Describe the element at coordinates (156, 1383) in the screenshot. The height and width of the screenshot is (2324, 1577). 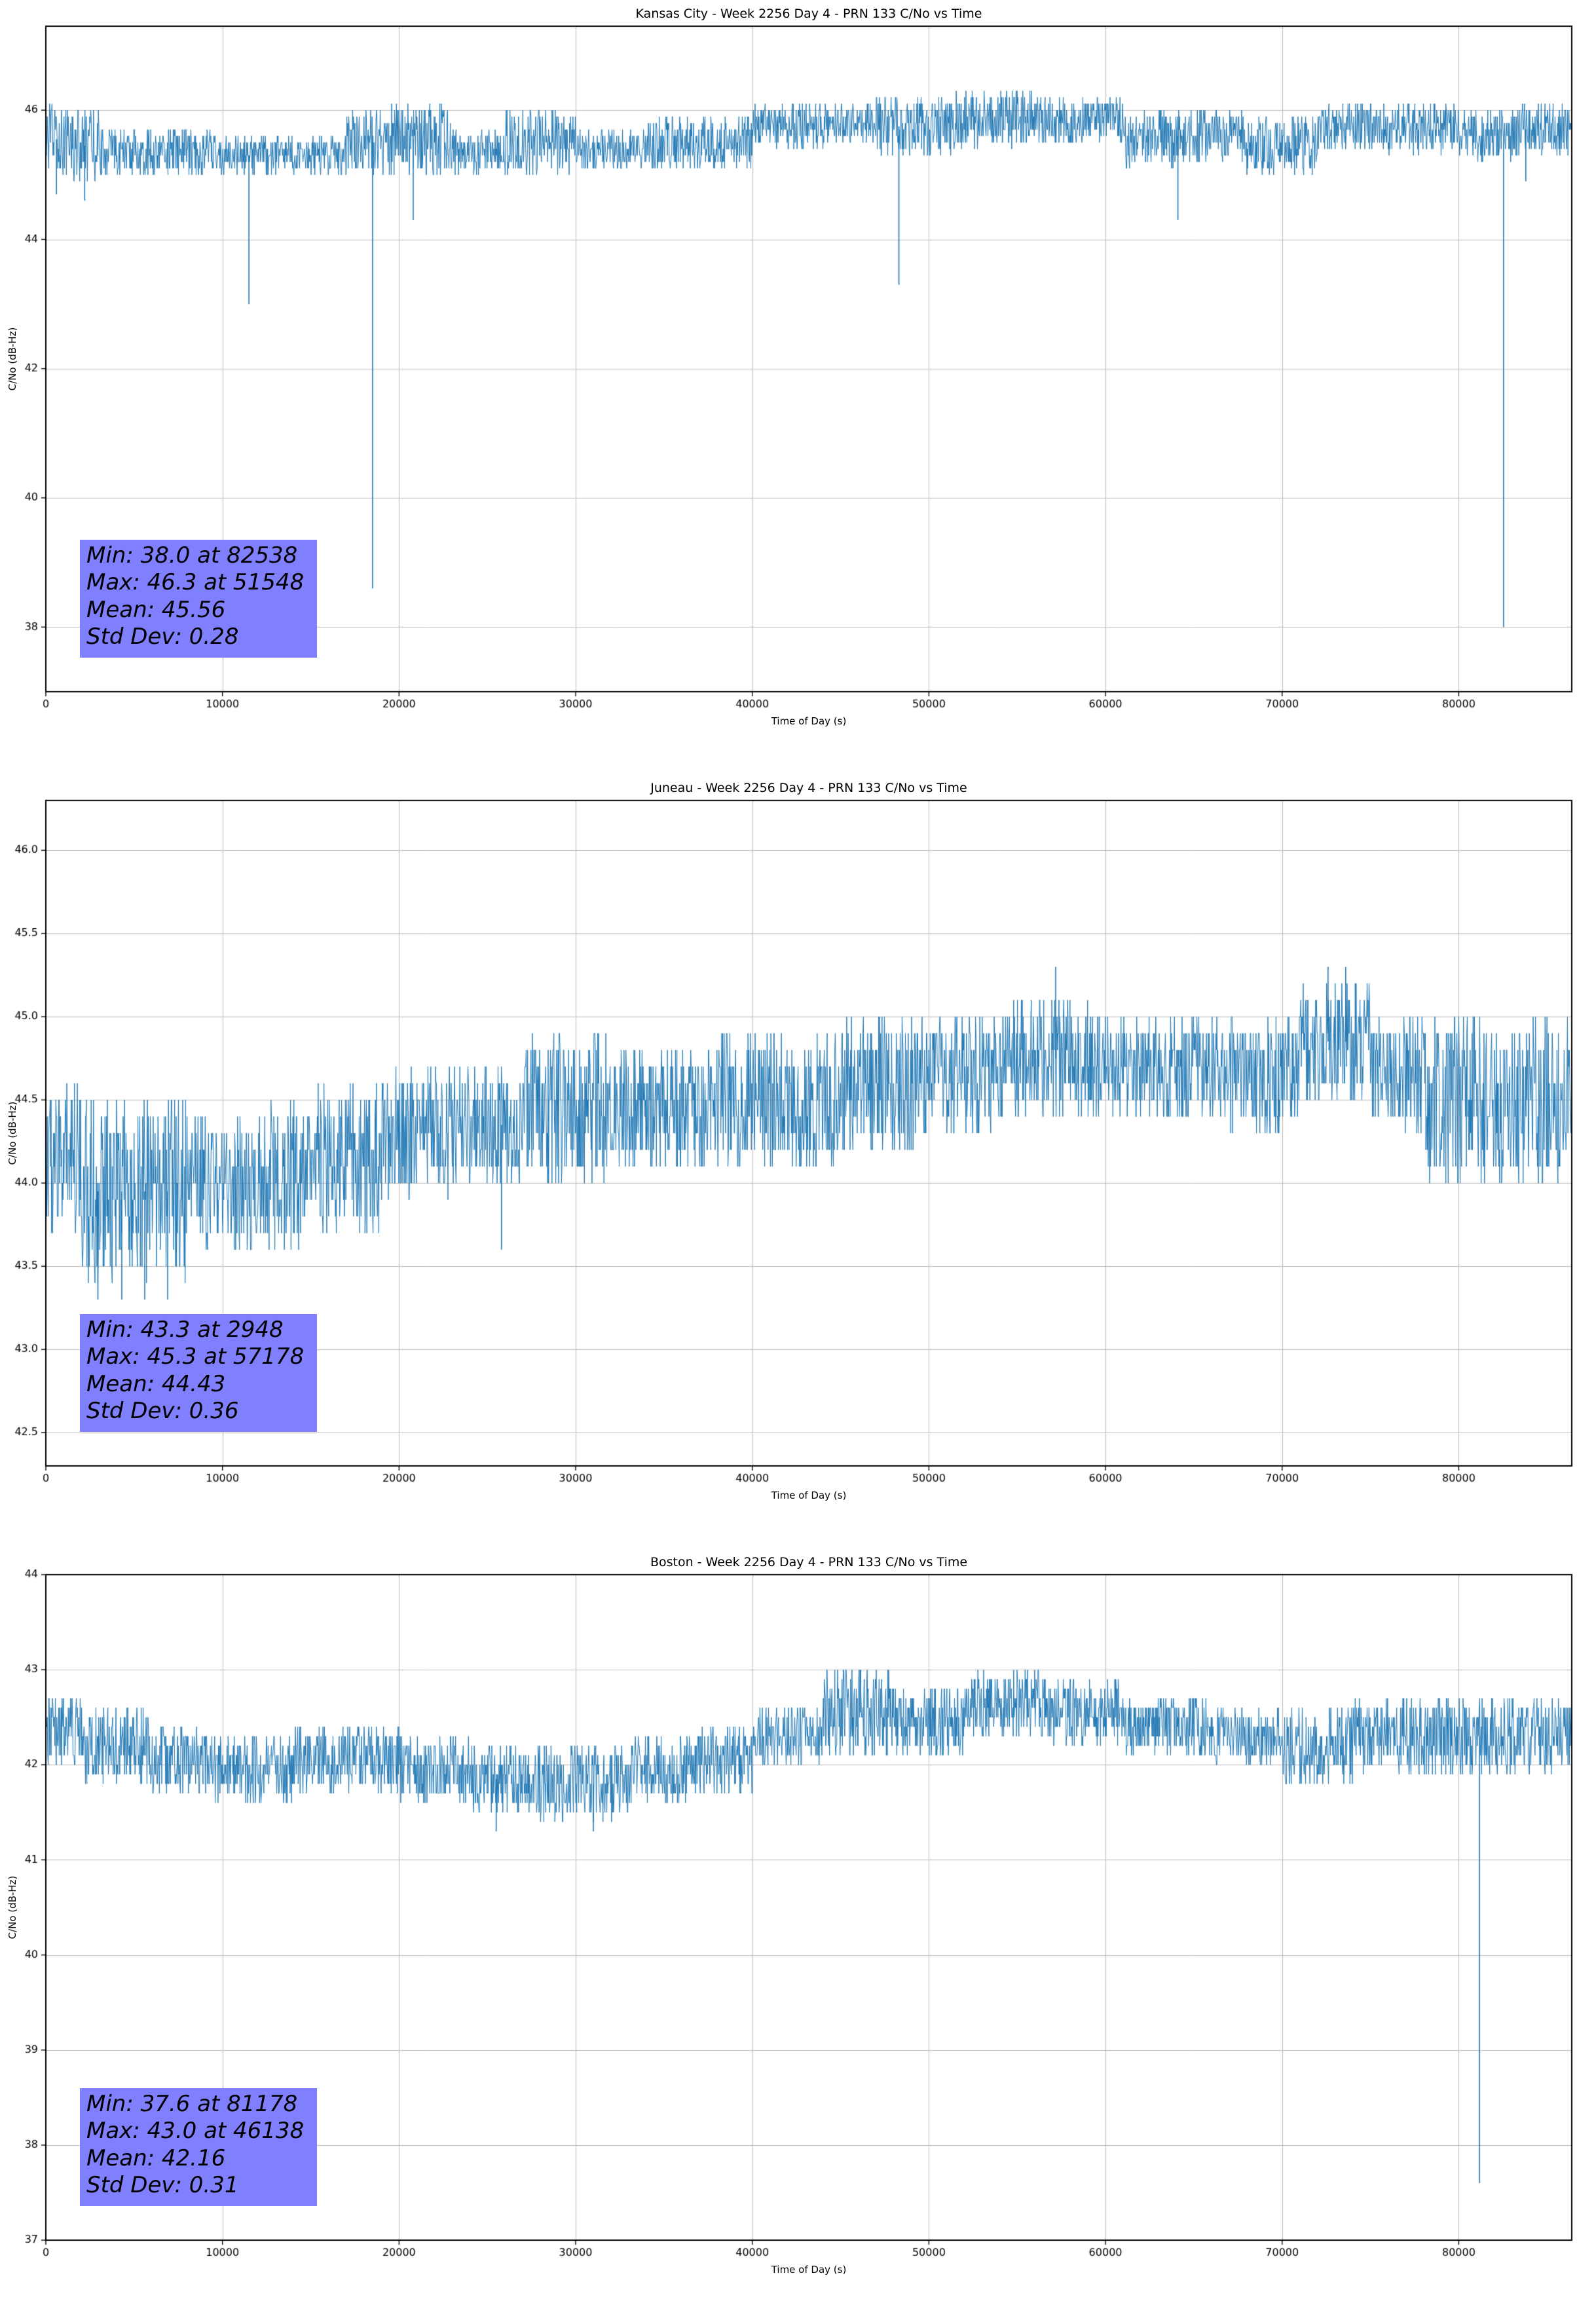
I see `stats-mean: Mean: 44.43` at that location.